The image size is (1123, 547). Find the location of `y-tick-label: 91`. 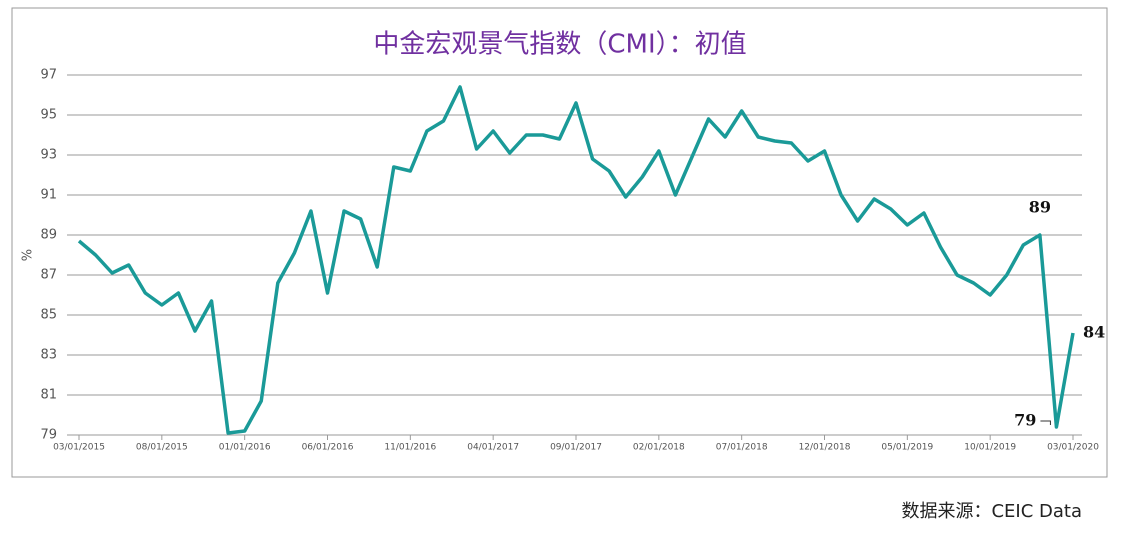

y-tick-label: 91 is located at coordinates (48, 195).